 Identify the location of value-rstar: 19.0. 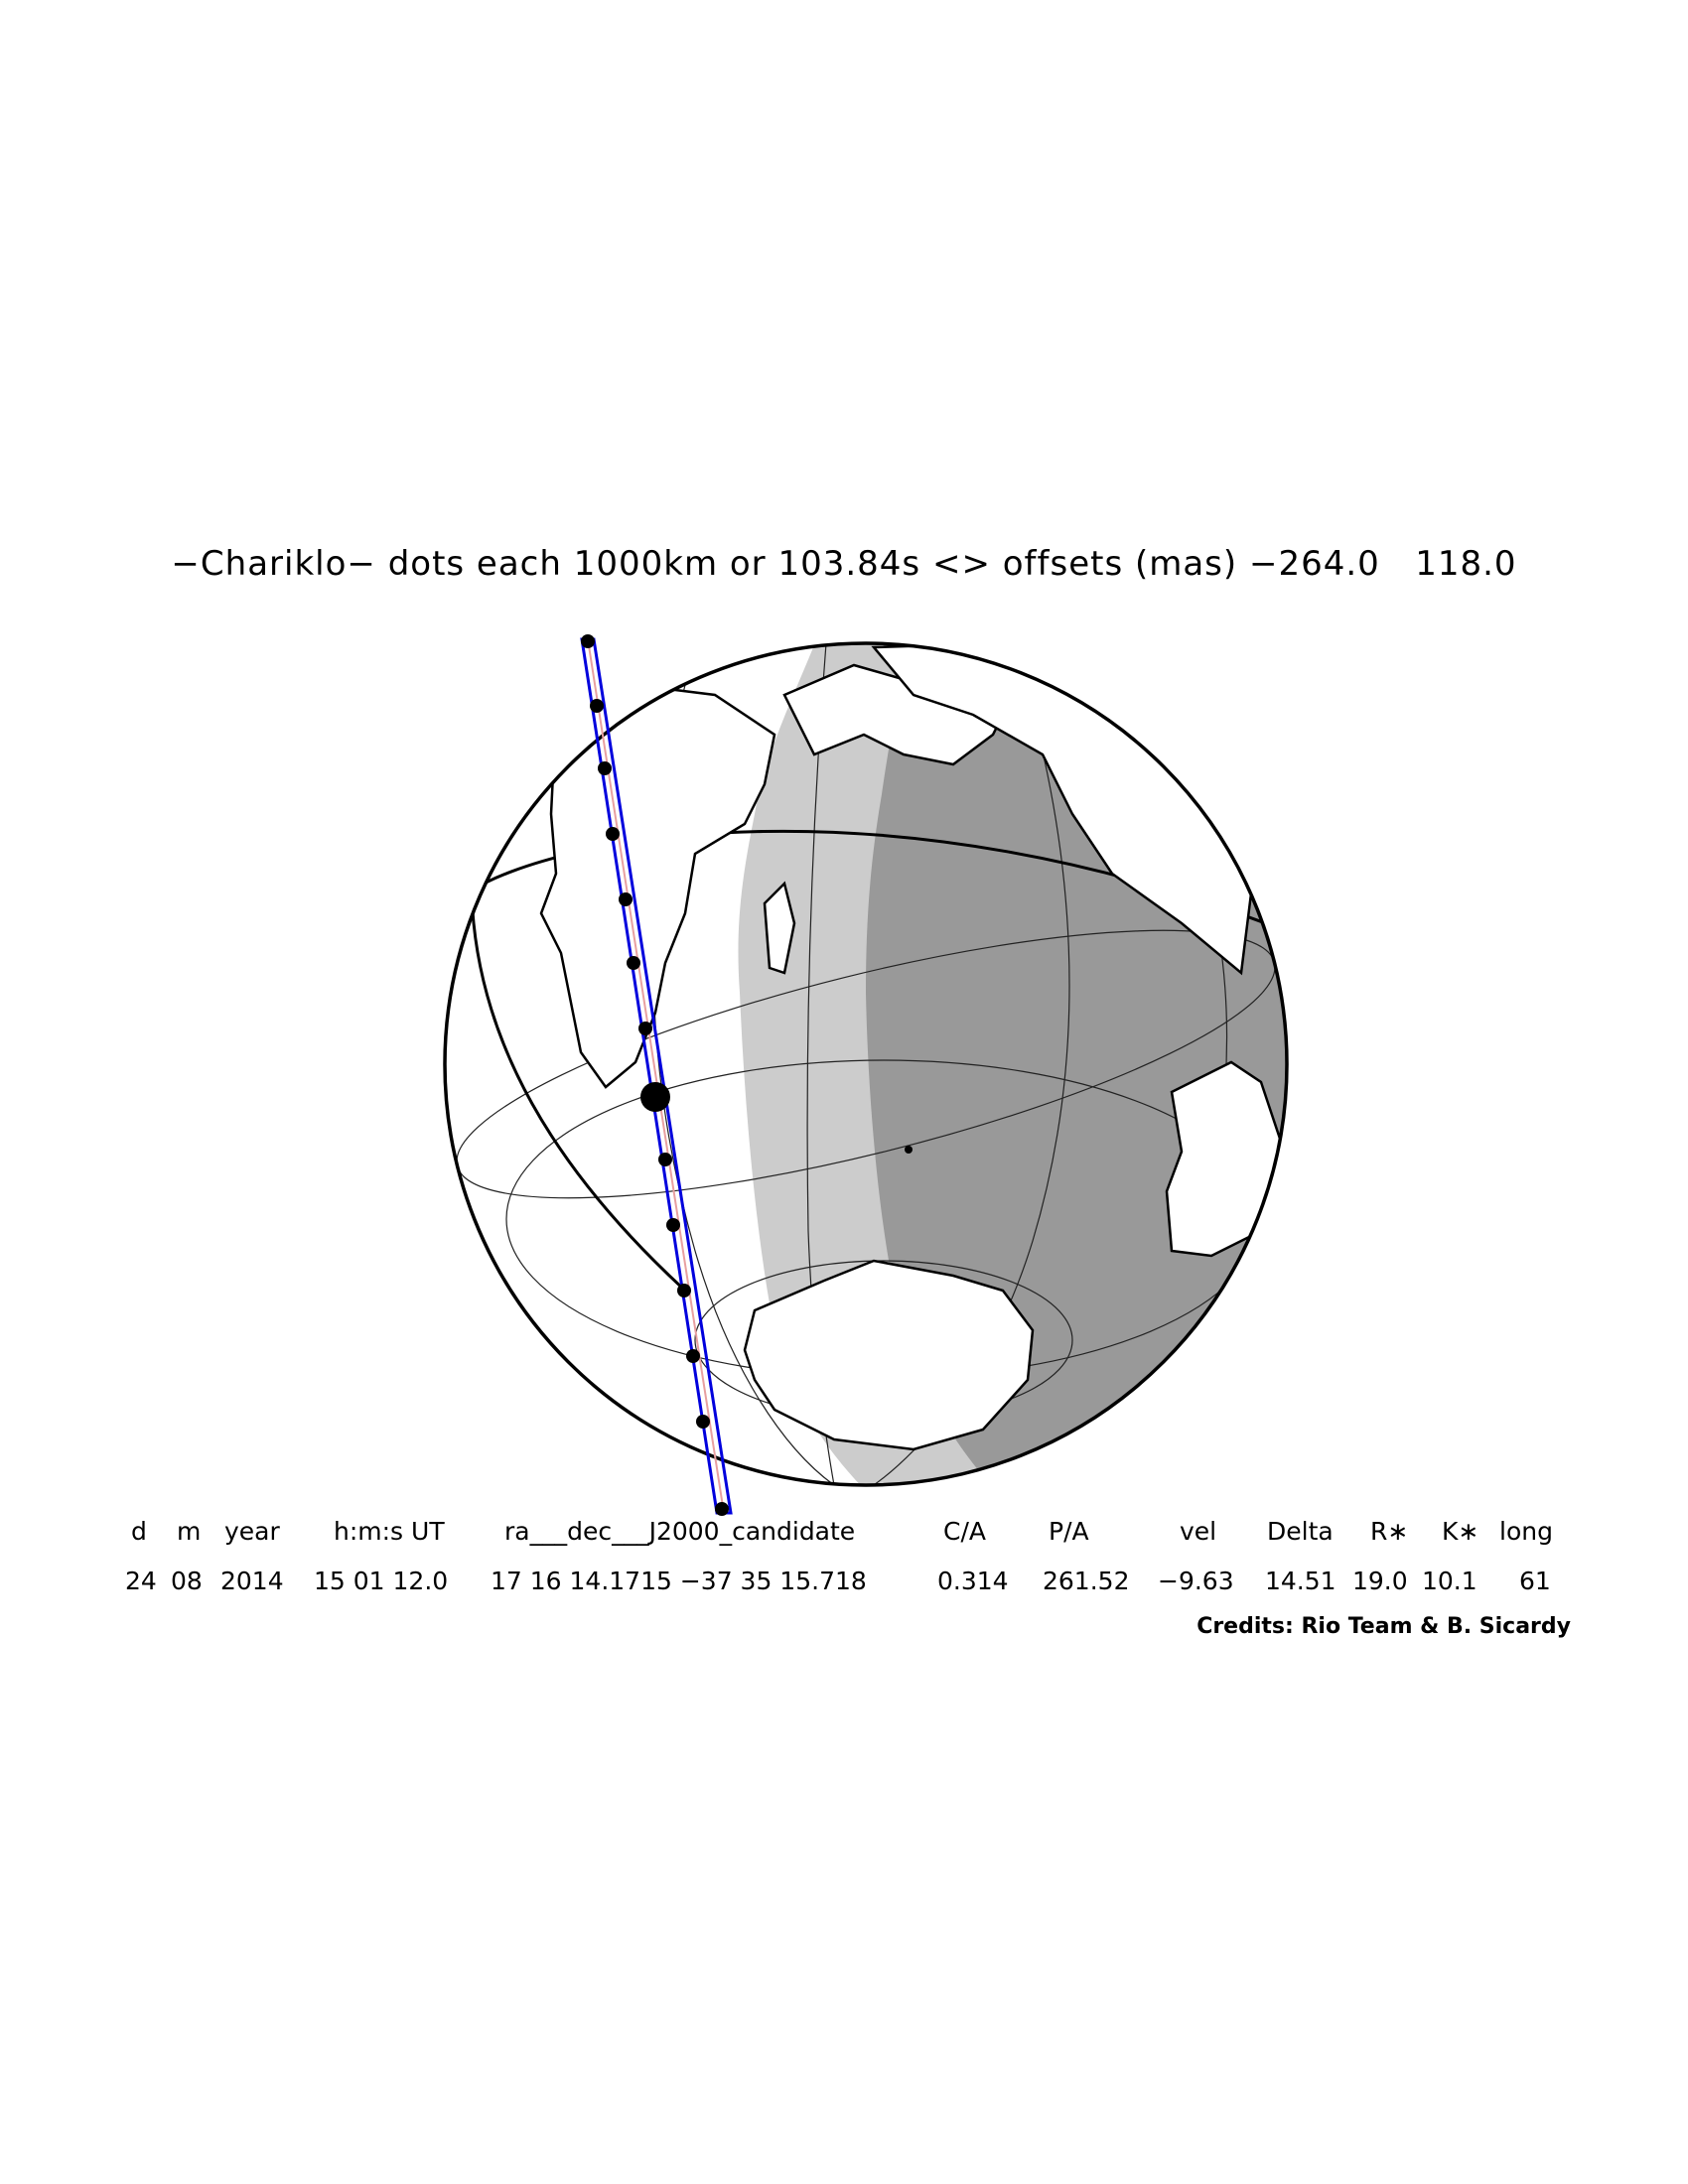
(1380, 1581).